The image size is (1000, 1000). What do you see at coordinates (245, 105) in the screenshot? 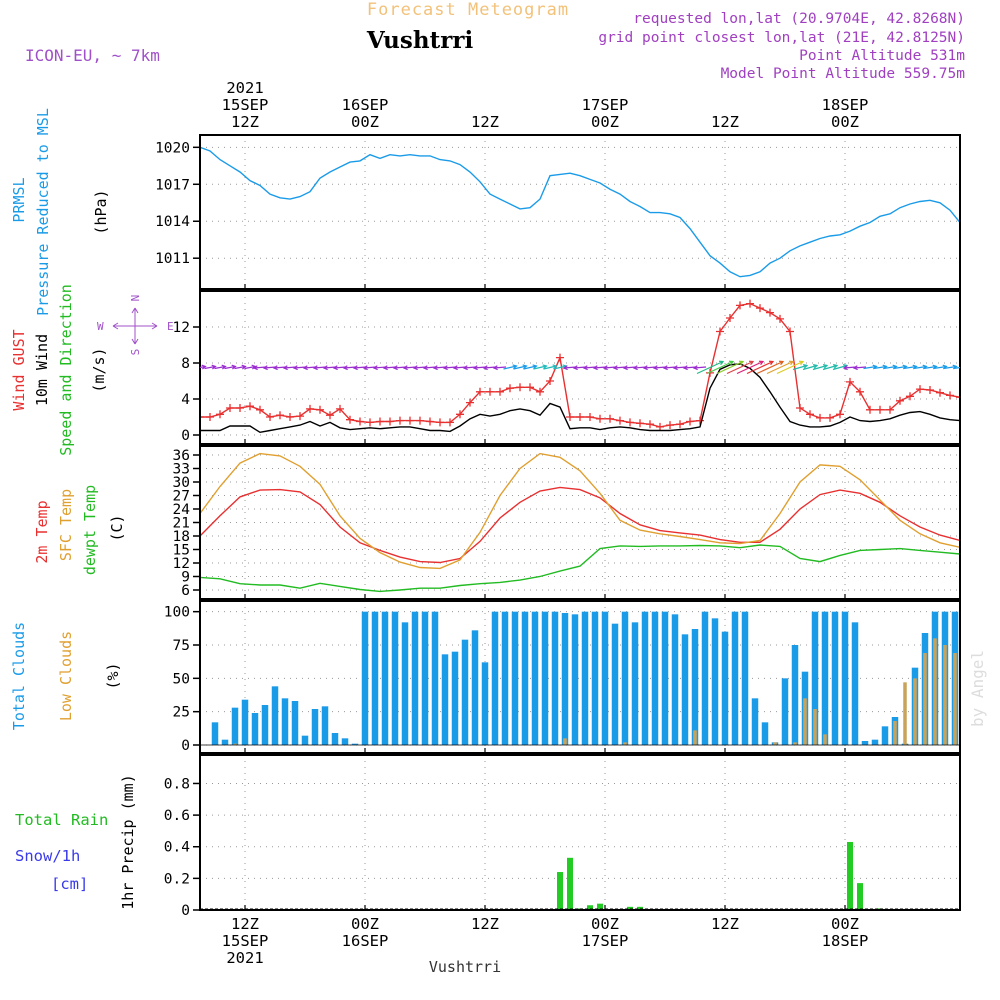
I see `time-label-top: 15SEP` at bounding box center [245, 105].